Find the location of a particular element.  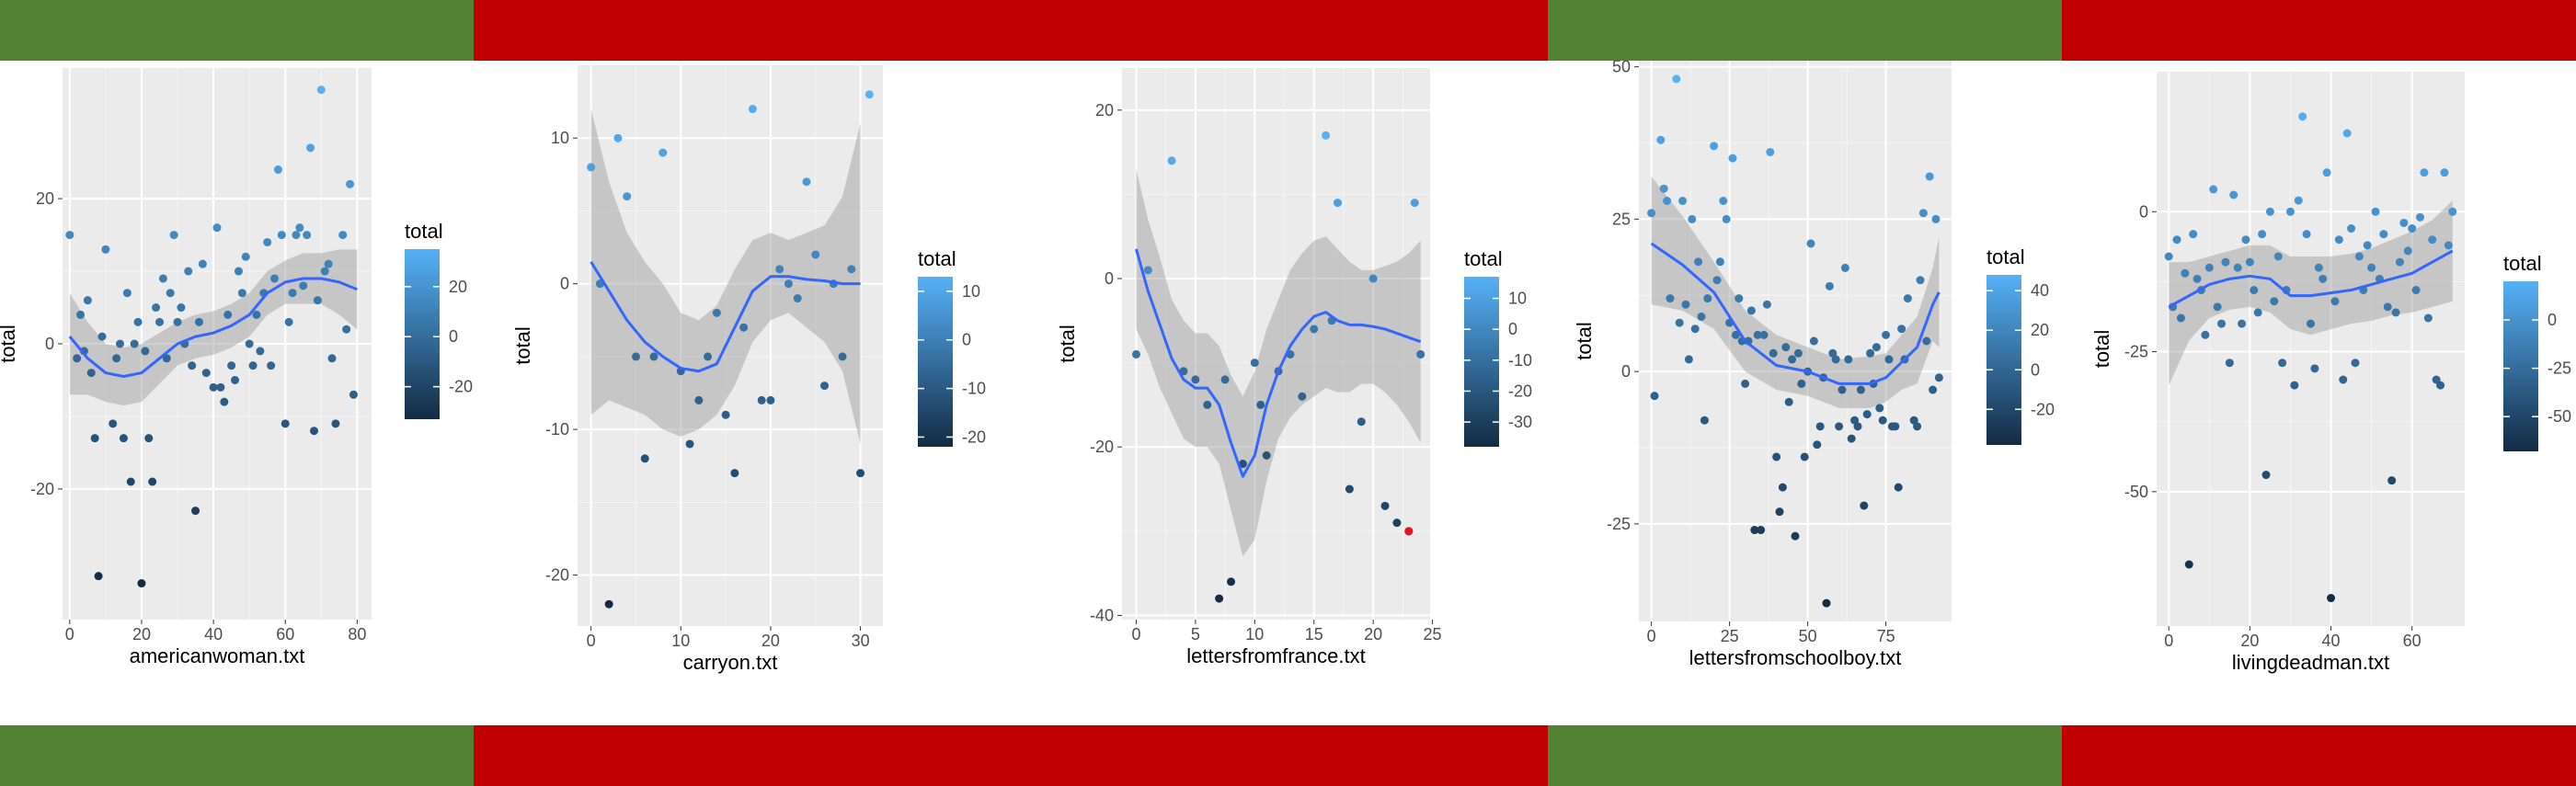

x-tick-label: 25 is located at coordinates (1433, 634).